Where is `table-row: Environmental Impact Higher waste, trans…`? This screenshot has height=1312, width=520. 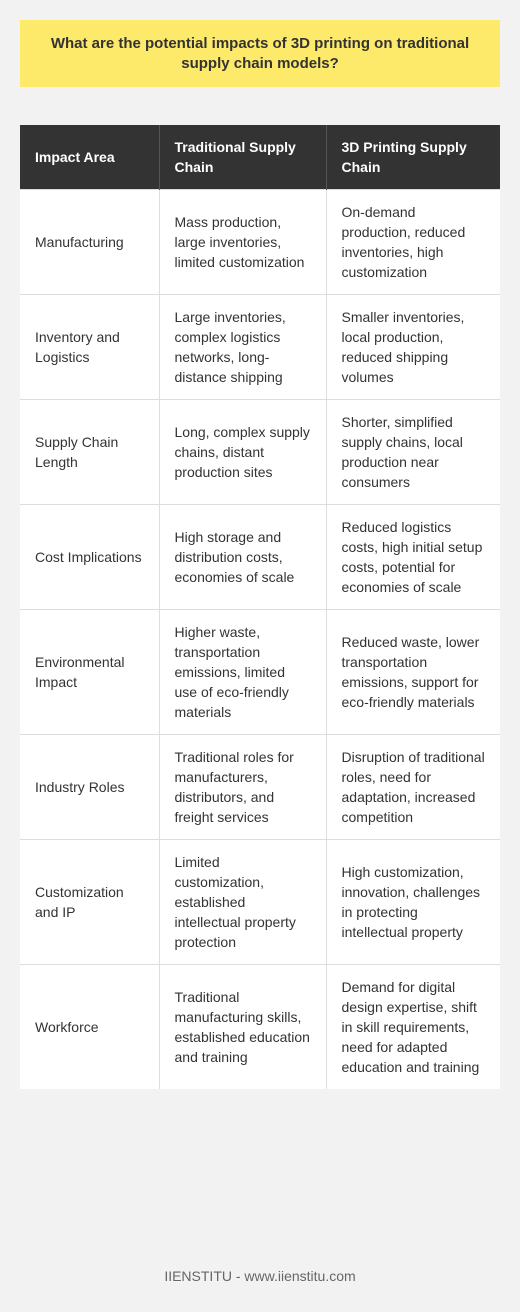
table-row: Environmental Impact Higher waste, trans… is located at coordinates (260, 672).